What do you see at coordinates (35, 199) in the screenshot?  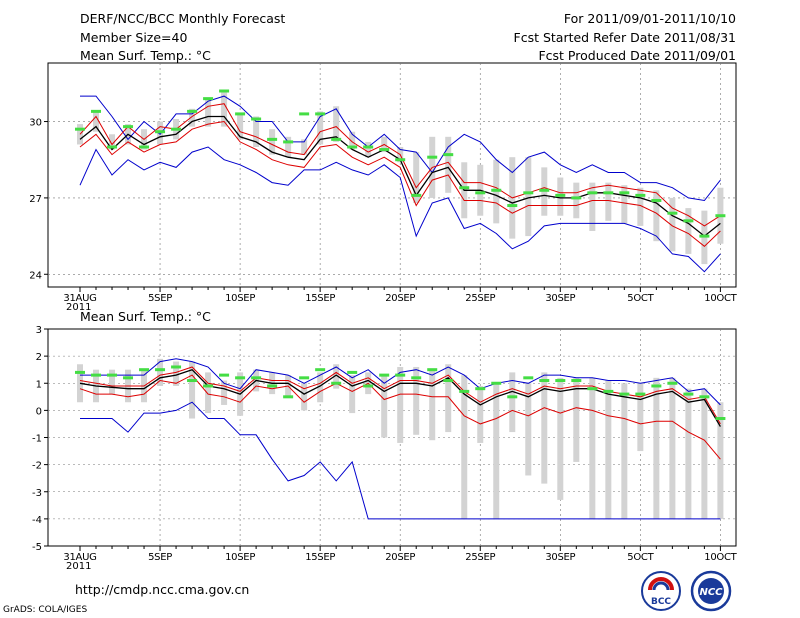 I see `y-tick-label: 27` at bounding box center [35, 199].